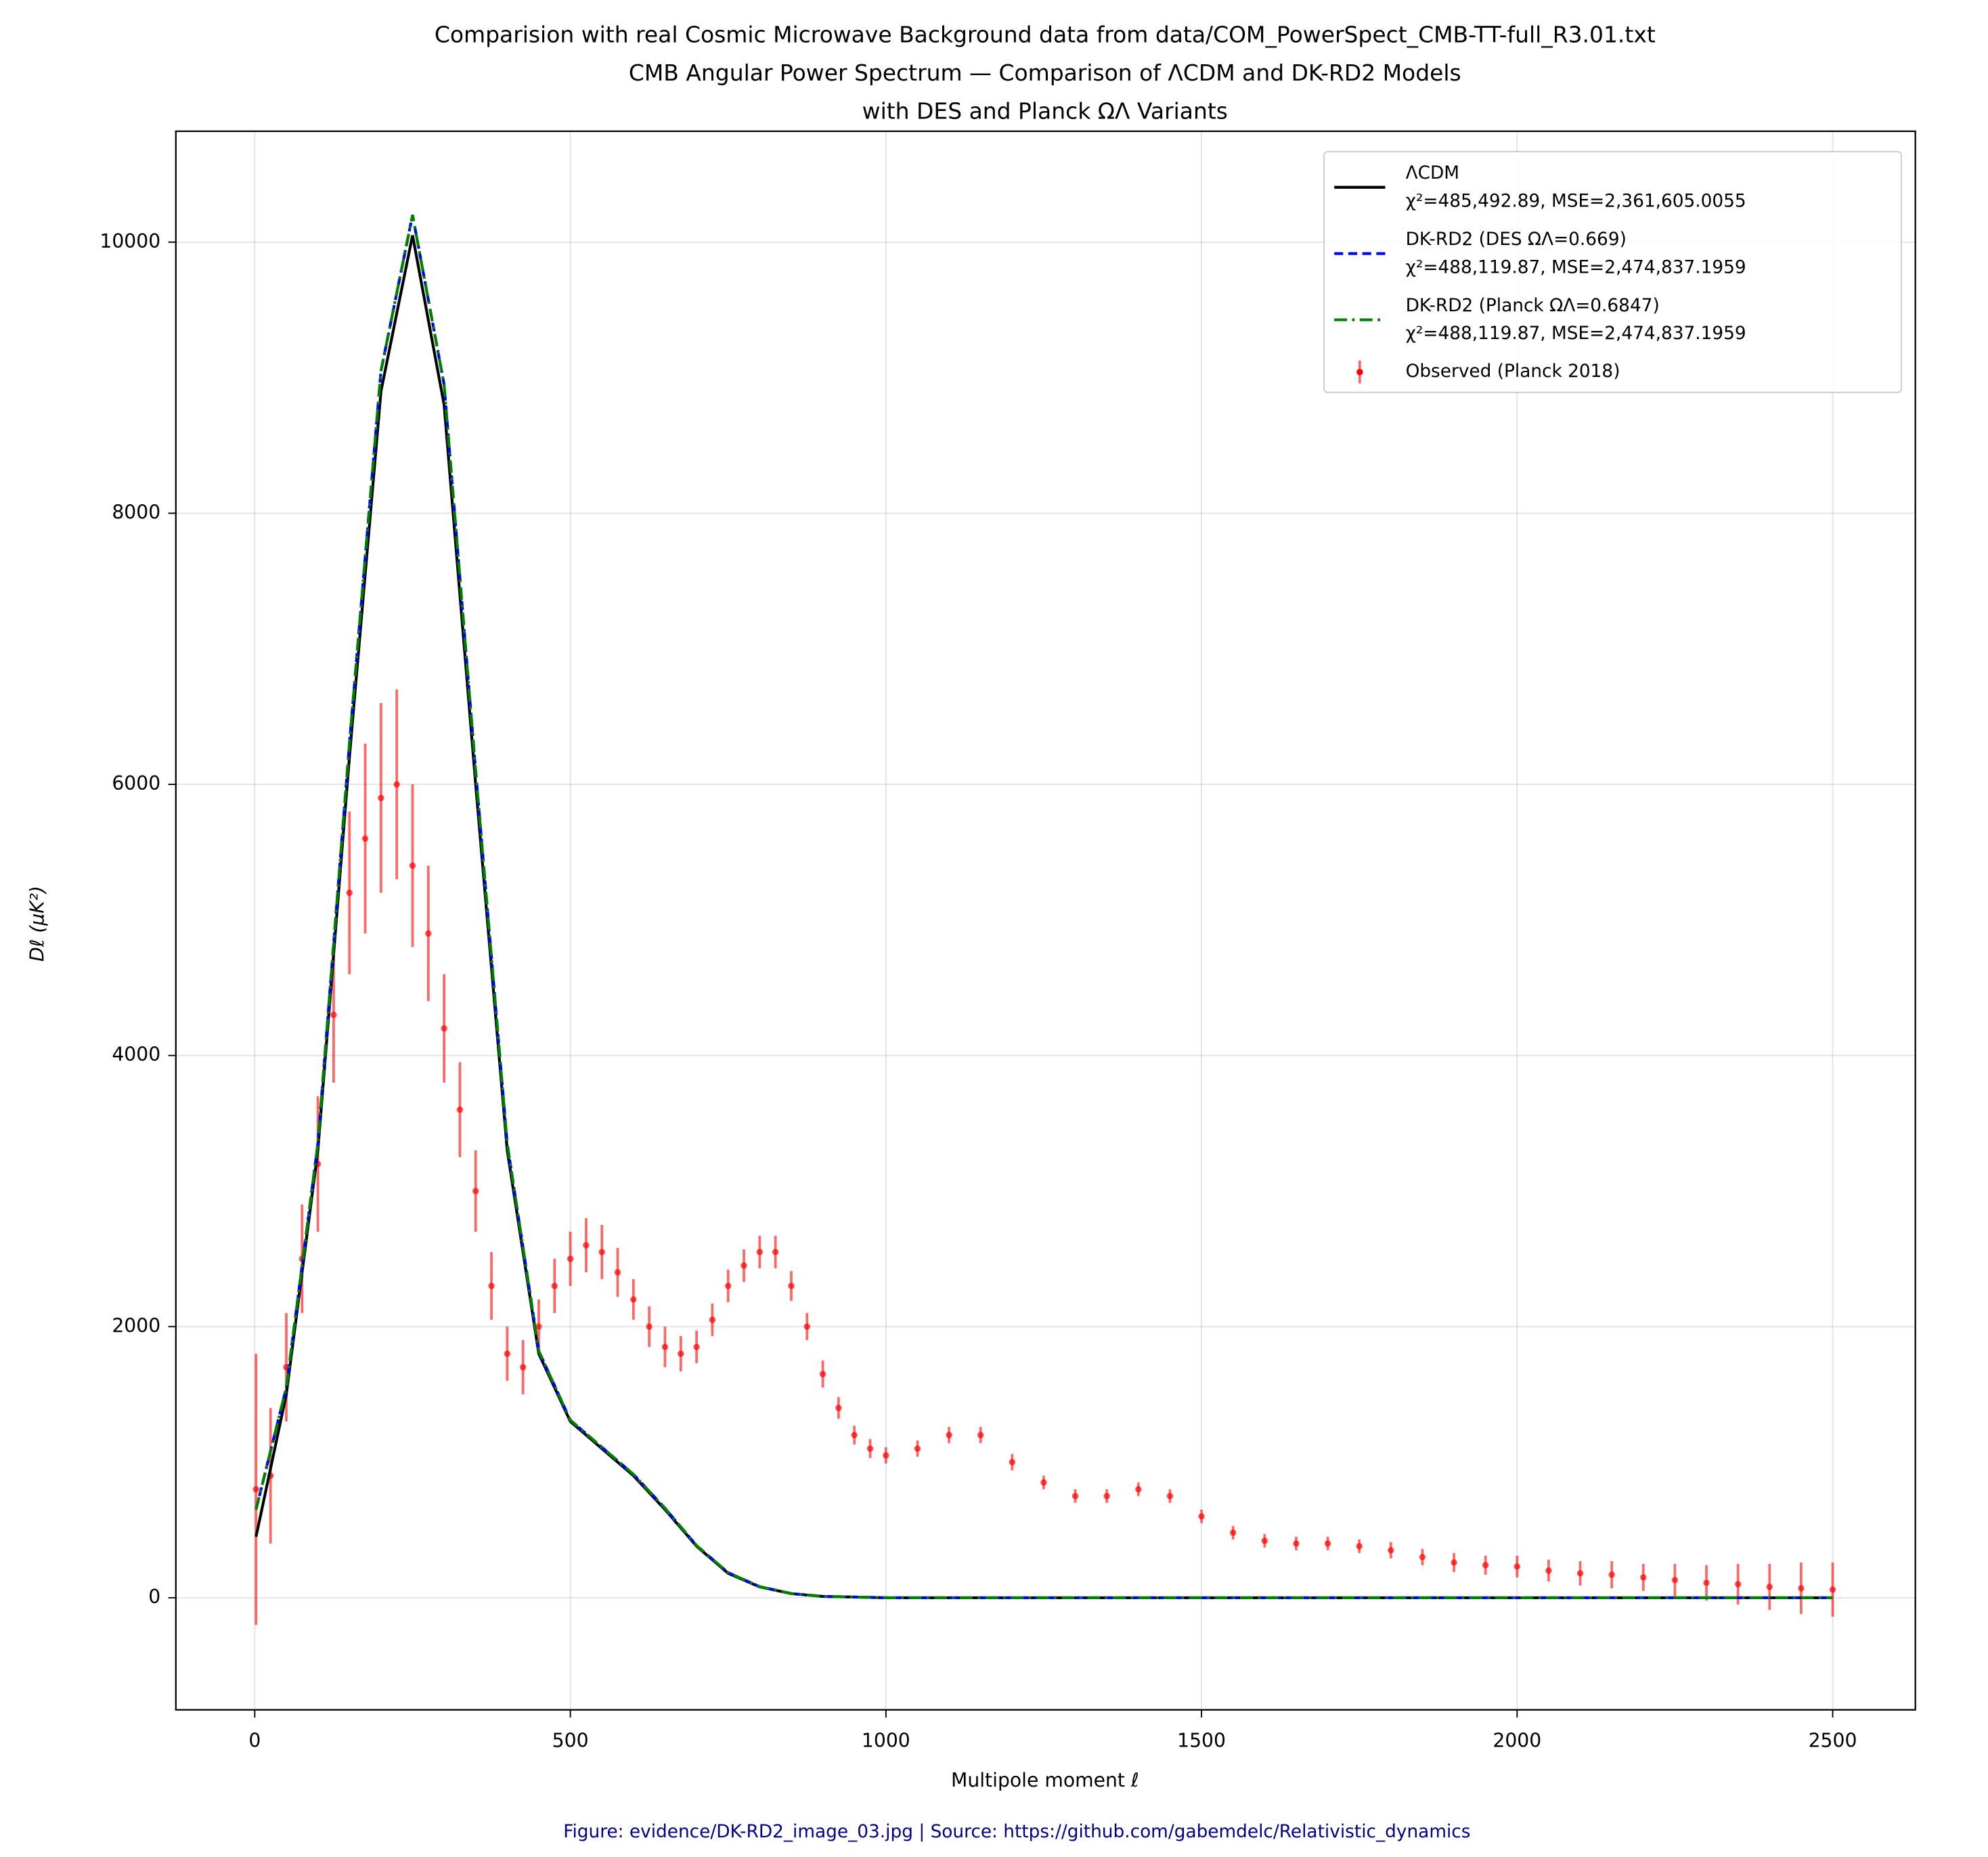 The image size is (1988, 1857). What do you see at coordinates (1513, 371) in the screenshot?
I see `legend-label: Observed (Planck 2018)` at bounding box center [1513, 371].